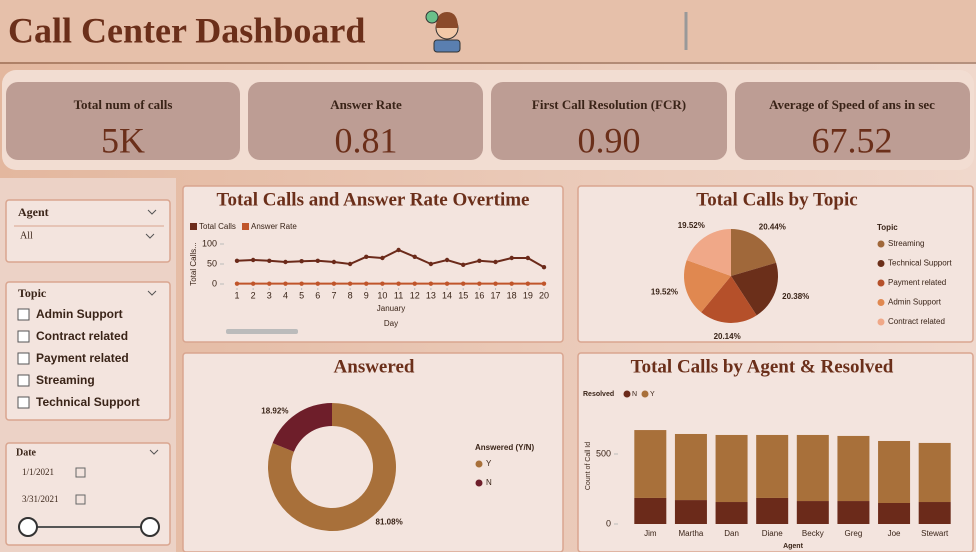 The width and height of the screenshot is (976, 557). What do you see at coordinates (795, 296) in the screenshot?
I see `data-label: 20.38%` at bounding box center [795, 296].